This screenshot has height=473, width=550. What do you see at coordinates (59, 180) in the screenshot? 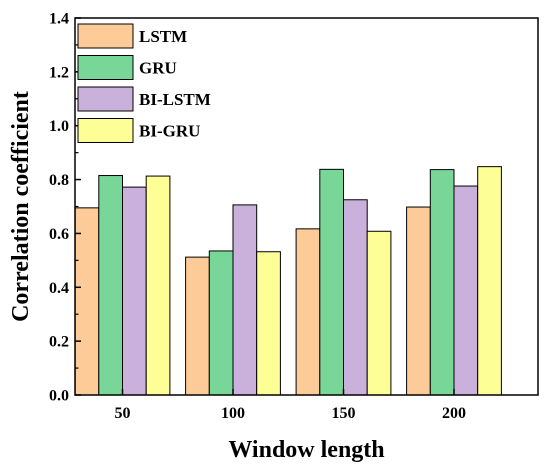
I see `y-tick-label: 0.8` at bounding box center [59, 180].